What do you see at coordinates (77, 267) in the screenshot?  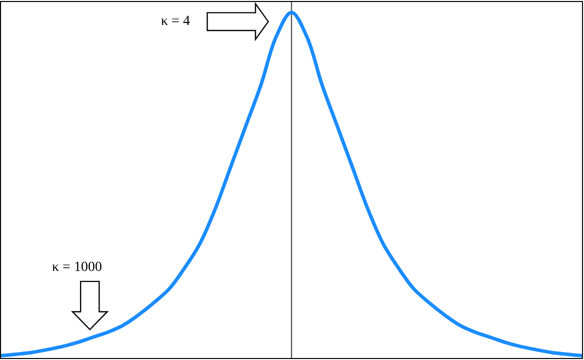 I see `annotation: κ = 1000` at bounding box center [77, 267].